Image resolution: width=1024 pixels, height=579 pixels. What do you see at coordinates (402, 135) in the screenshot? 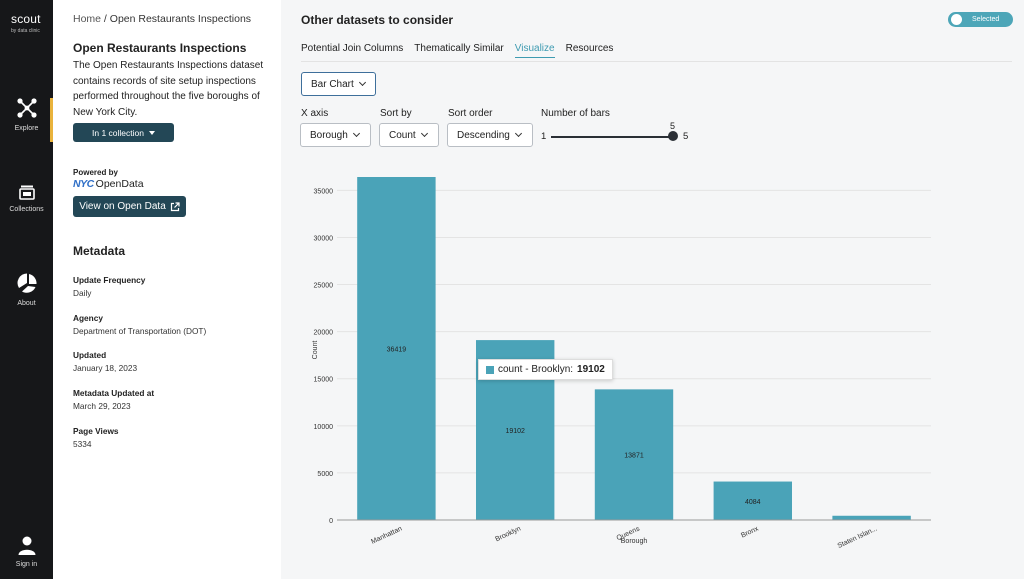
I see `sort-by-value: Count` at bounding box center [402, 135].